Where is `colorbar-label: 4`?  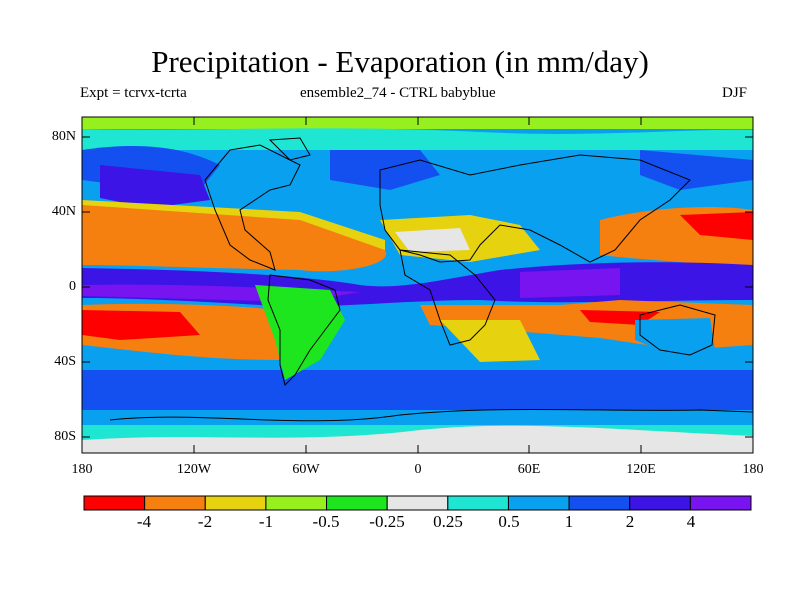
colorbar-label: 4 is located at coordinates (691, 521).